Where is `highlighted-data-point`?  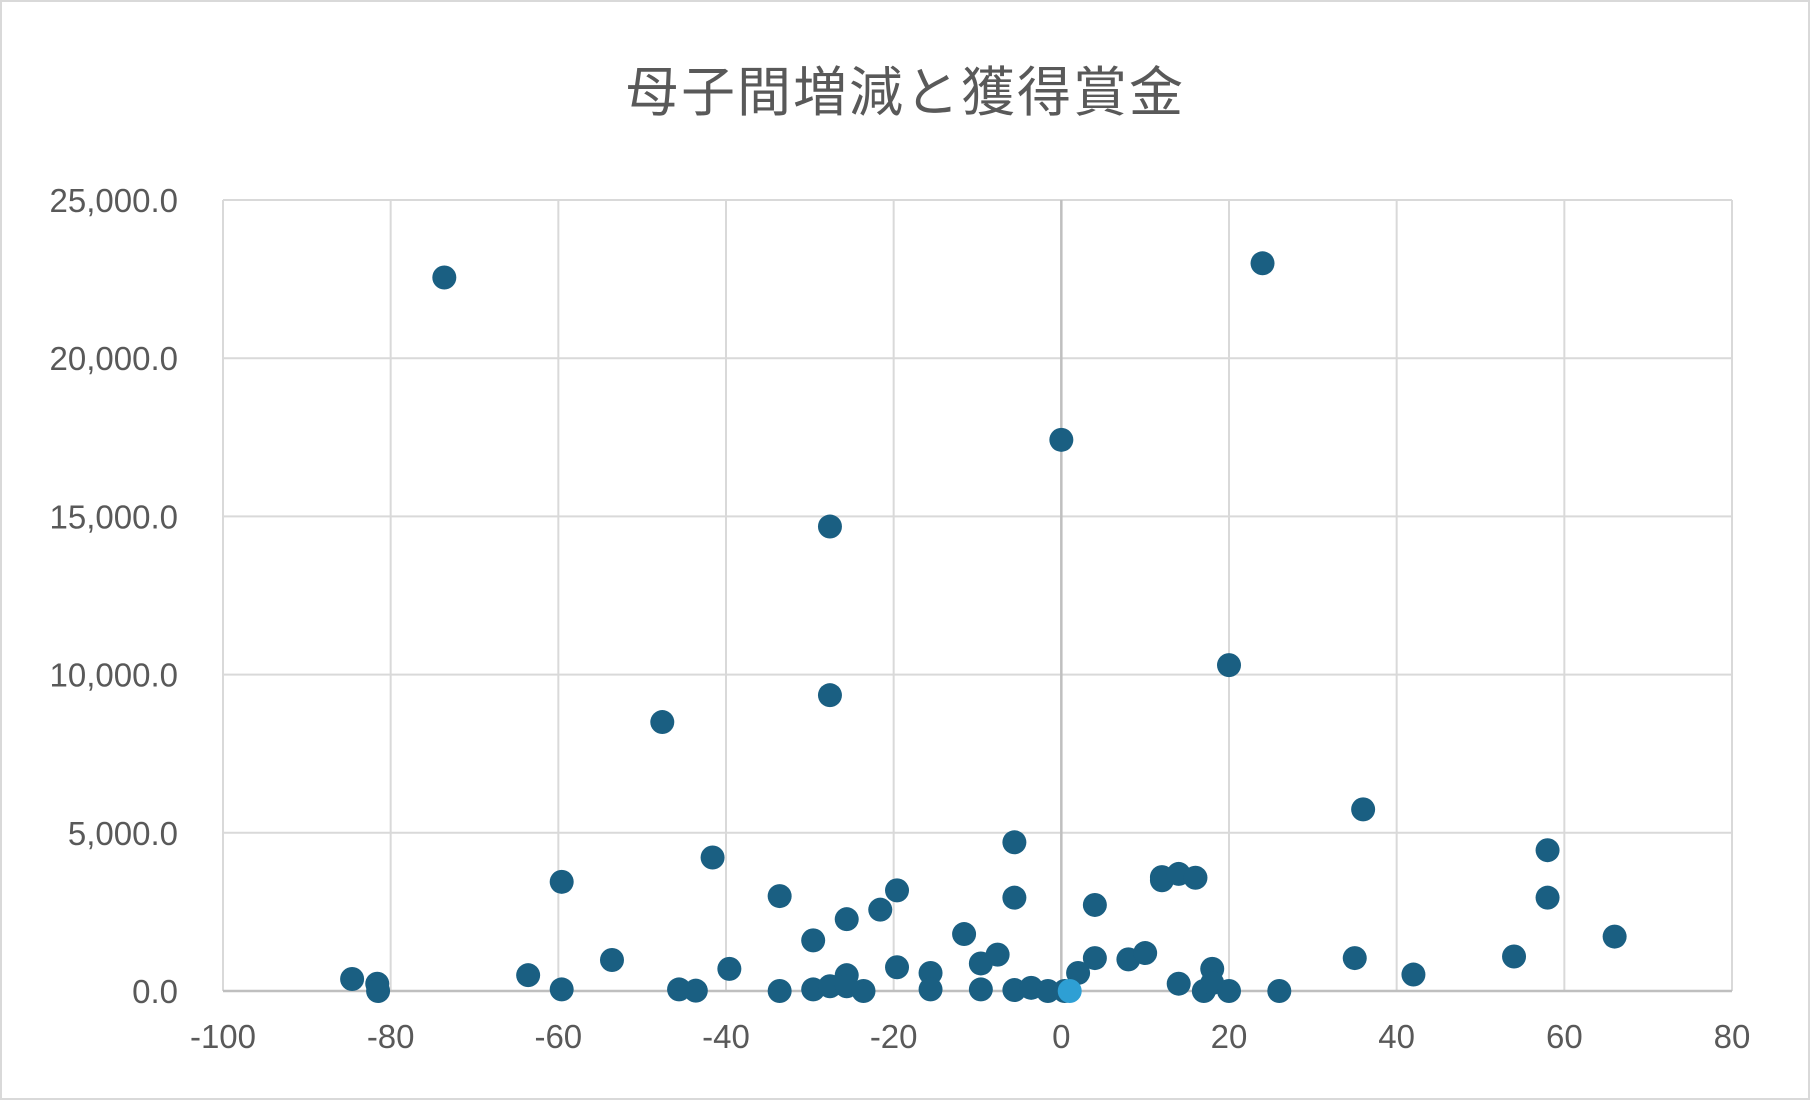
highlighted-data-point is located at coordinates (1069, 991).